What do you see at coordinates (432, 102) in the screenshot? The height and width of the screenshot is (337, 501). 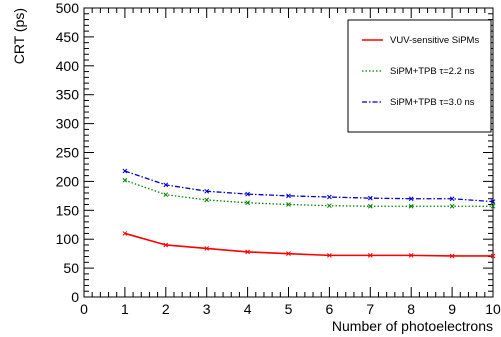 I see `legend-label-tpb-3-0: SiPM+TPB τ=3.0 ns` at bounding box center [432, 102].